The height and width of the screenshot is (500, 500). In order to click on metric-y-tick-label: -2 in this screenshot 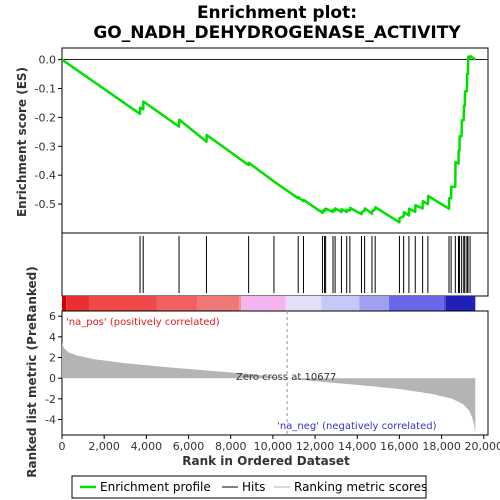, I will do `click(50, 399)`.